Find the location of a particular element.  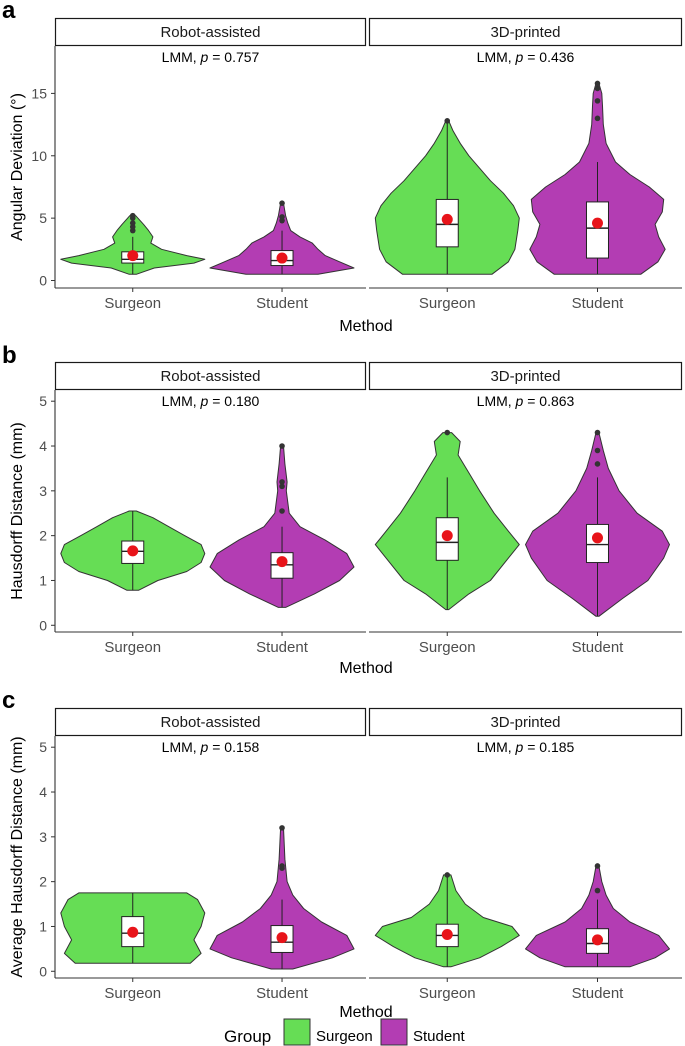

stat-annotation: LMM, p = 0.757 is located at coordinates (211, 57).